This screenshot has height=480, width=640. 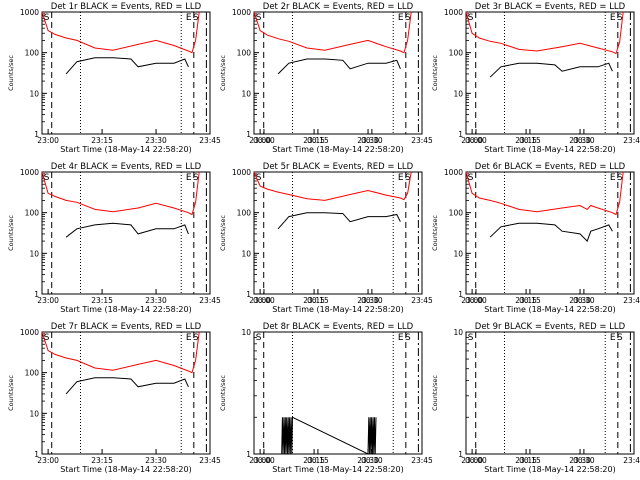 What do you see at coordinates (550, 167) in the screenshot?
I see `chart-title: Det 6r BLACK = Events, RED = LLD` at bounding box center [550, 167].